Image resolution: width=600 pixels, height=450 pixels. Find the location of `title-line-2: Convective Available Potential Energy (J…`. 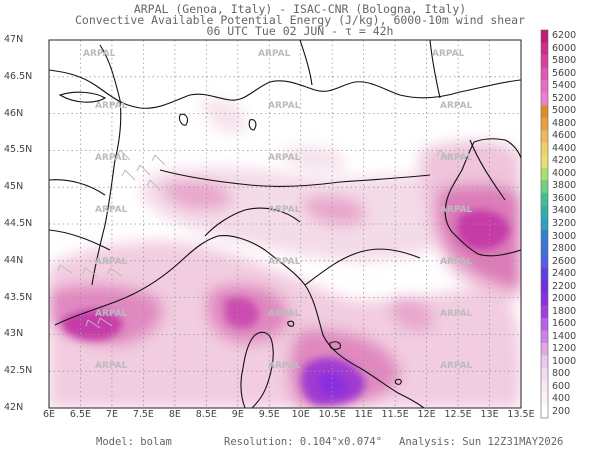

title-line-2: Convective Available Potential Energy (J… is located at coordinates (300, 20).